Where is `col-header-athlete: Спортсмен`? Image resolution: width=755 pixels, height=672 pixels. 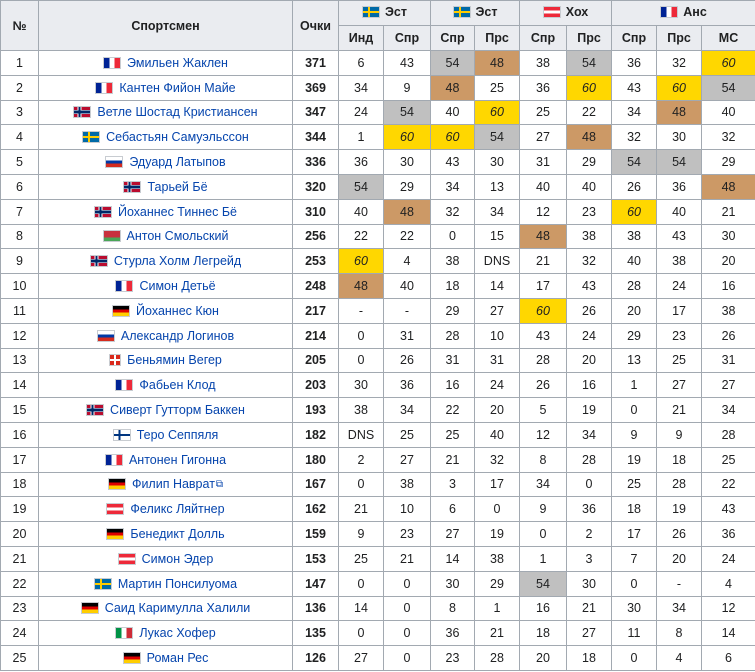 col-header-athlete: Спортсмен is located at coordinates (165, 25).